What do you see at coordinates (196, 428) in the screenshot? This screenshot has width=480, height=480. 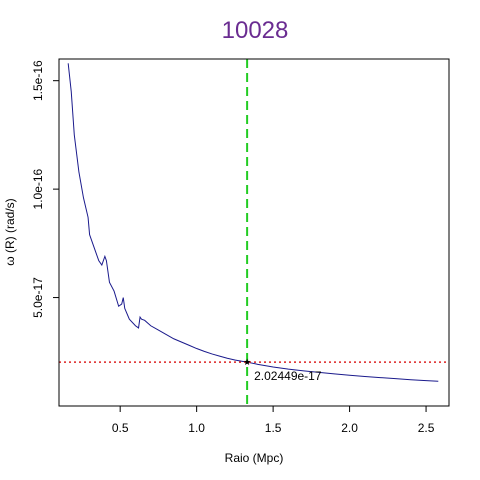 I see `x-tick-label-1: 1.0` at bounding box center [196, 428].